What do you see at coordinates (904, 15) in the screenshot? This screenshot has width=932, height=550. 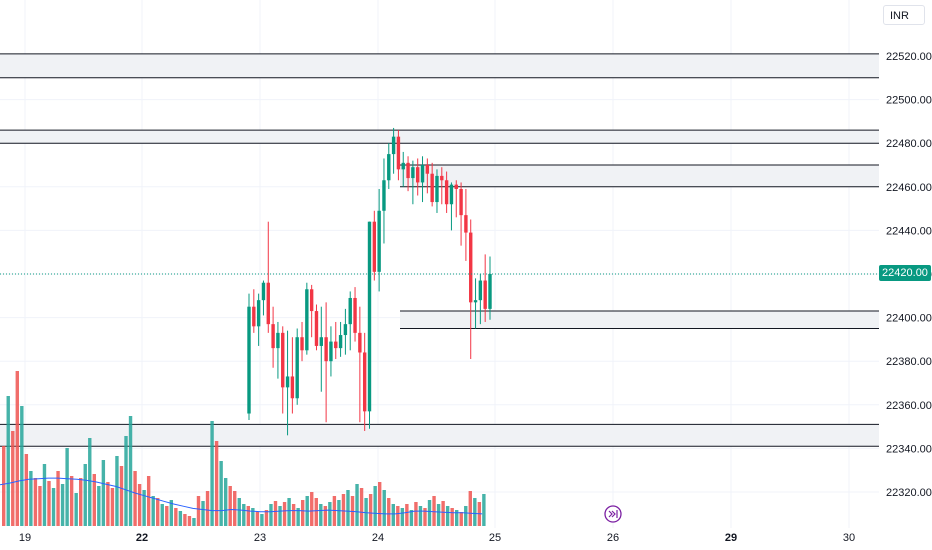 I see `currency-label: INR` at bounding box center [904, 15].